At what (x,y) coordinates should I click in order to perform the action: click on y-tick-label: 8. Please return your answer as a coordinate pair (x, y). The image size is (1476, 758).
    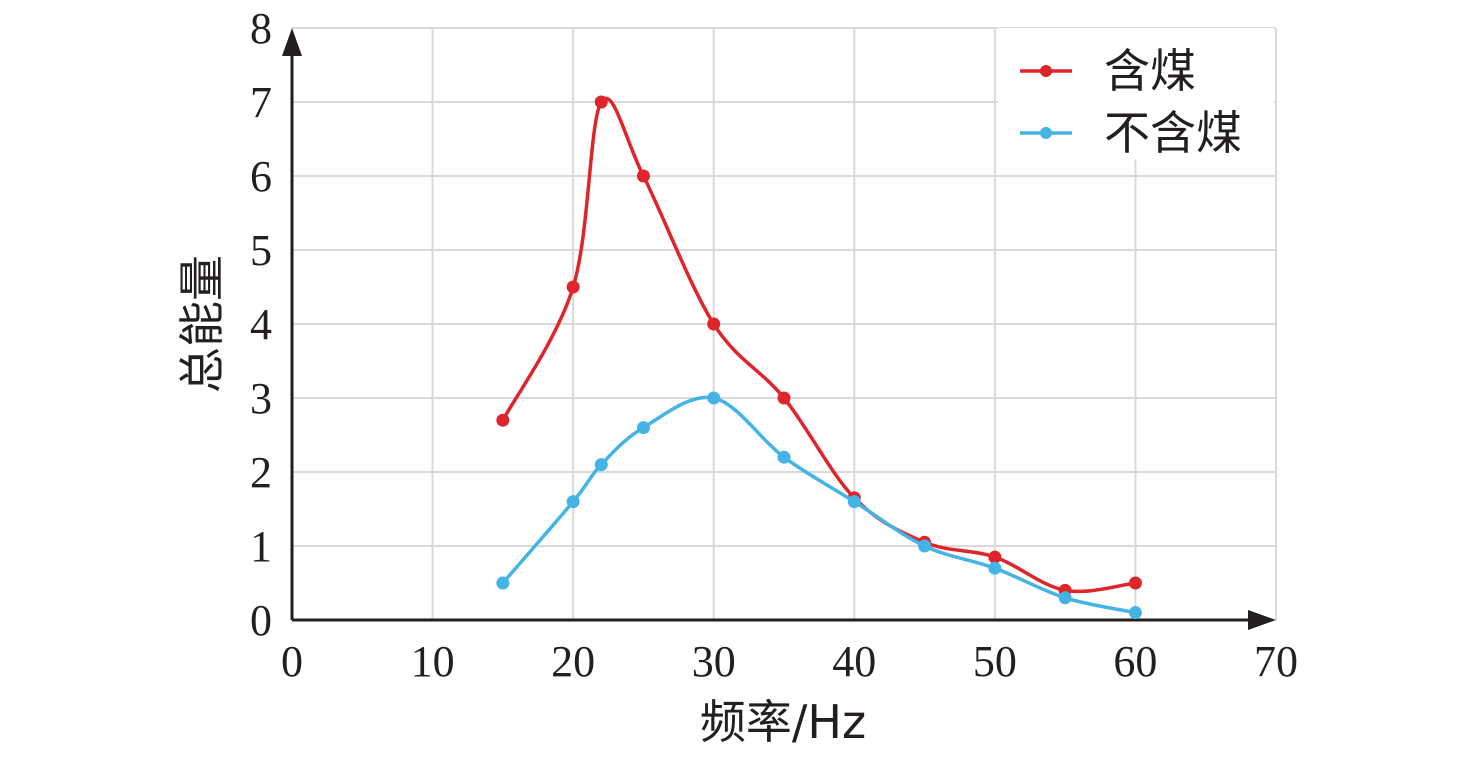
    Looking at the image, I should click on (261, 28).